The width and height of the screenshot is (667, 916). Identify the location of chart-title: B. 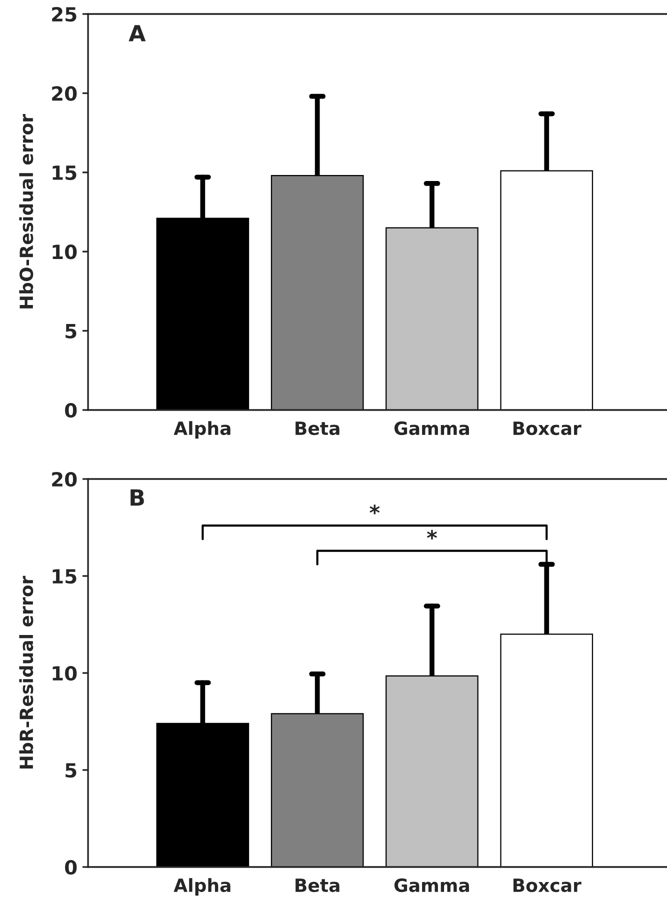
(137, 497).